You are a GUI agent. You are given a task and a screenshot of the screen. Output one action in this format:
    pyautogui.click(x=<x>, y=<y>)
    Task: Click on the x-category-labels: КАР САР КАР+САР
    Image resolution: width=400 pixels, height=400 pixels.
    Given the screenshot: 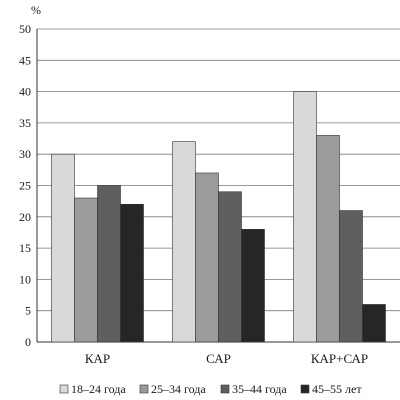 What is the action you would take?
    pyautogui.click(x=226, y=358)
    